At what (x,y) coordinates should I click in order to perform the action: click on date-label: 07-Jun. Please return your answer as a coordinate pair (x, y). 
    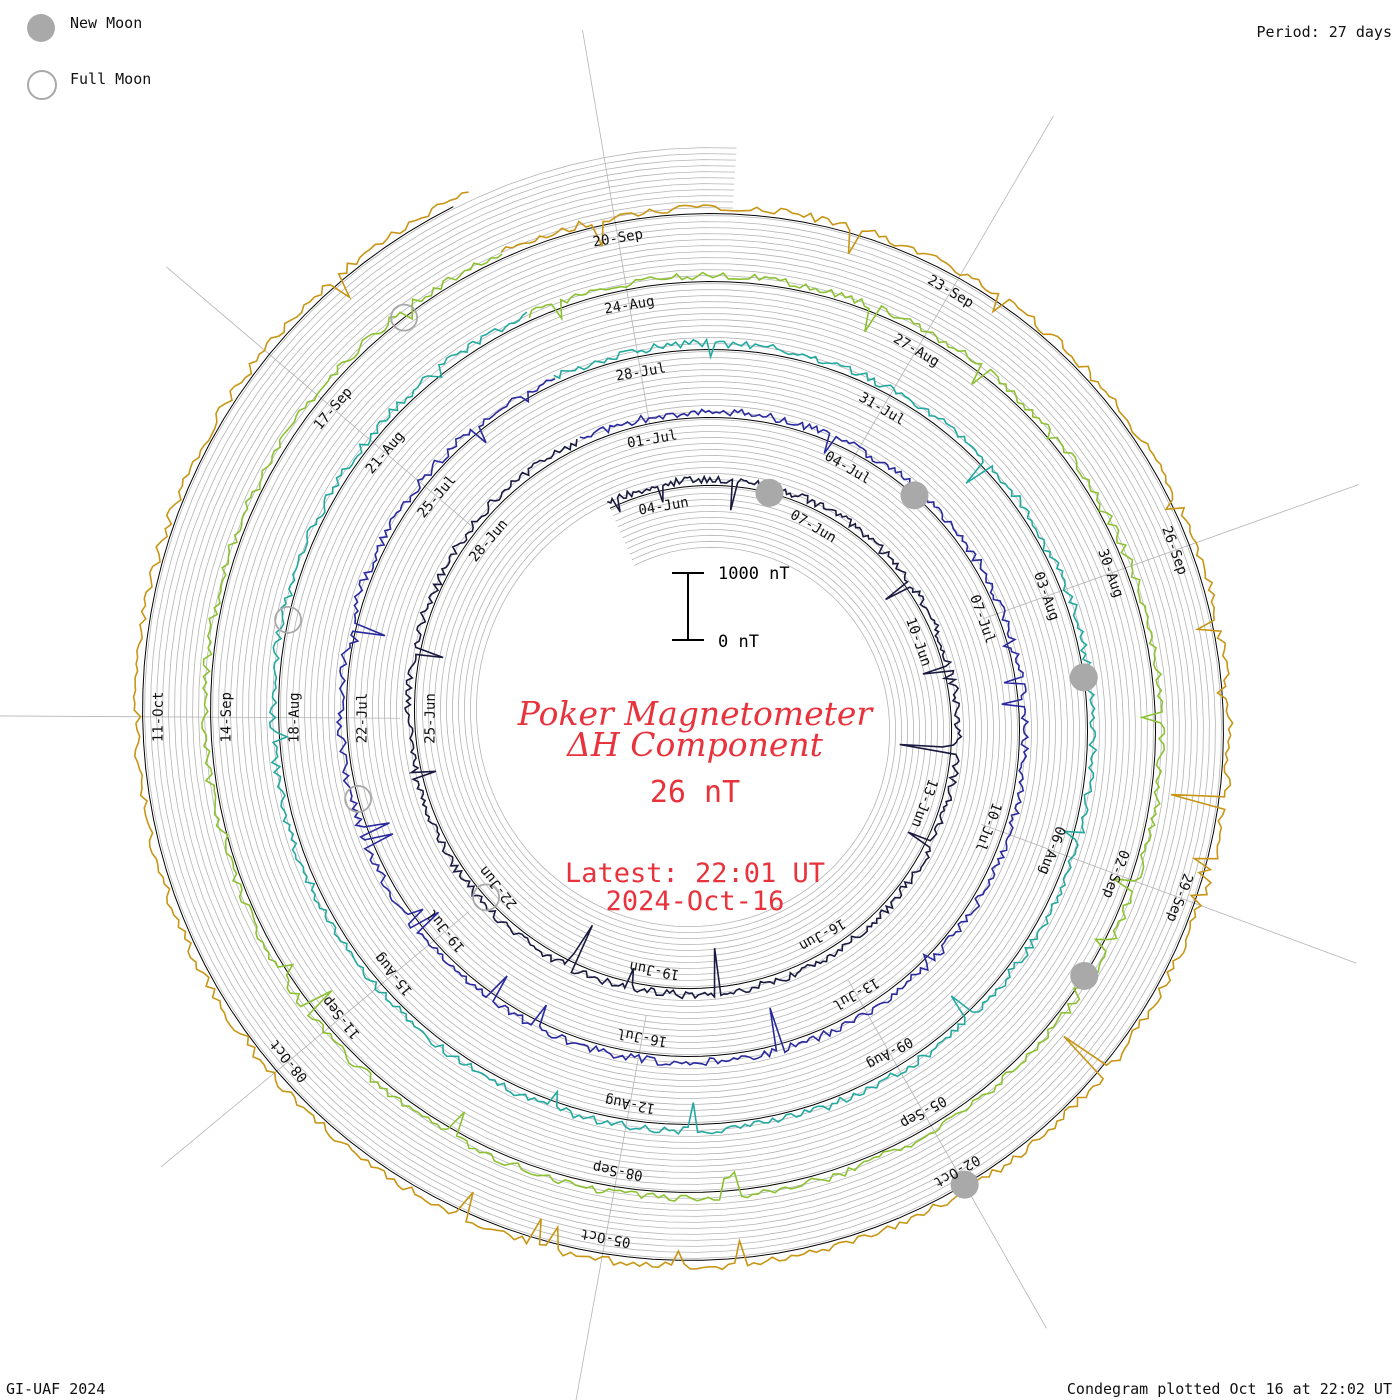
    Looking at the image, I should click on (813, 526).